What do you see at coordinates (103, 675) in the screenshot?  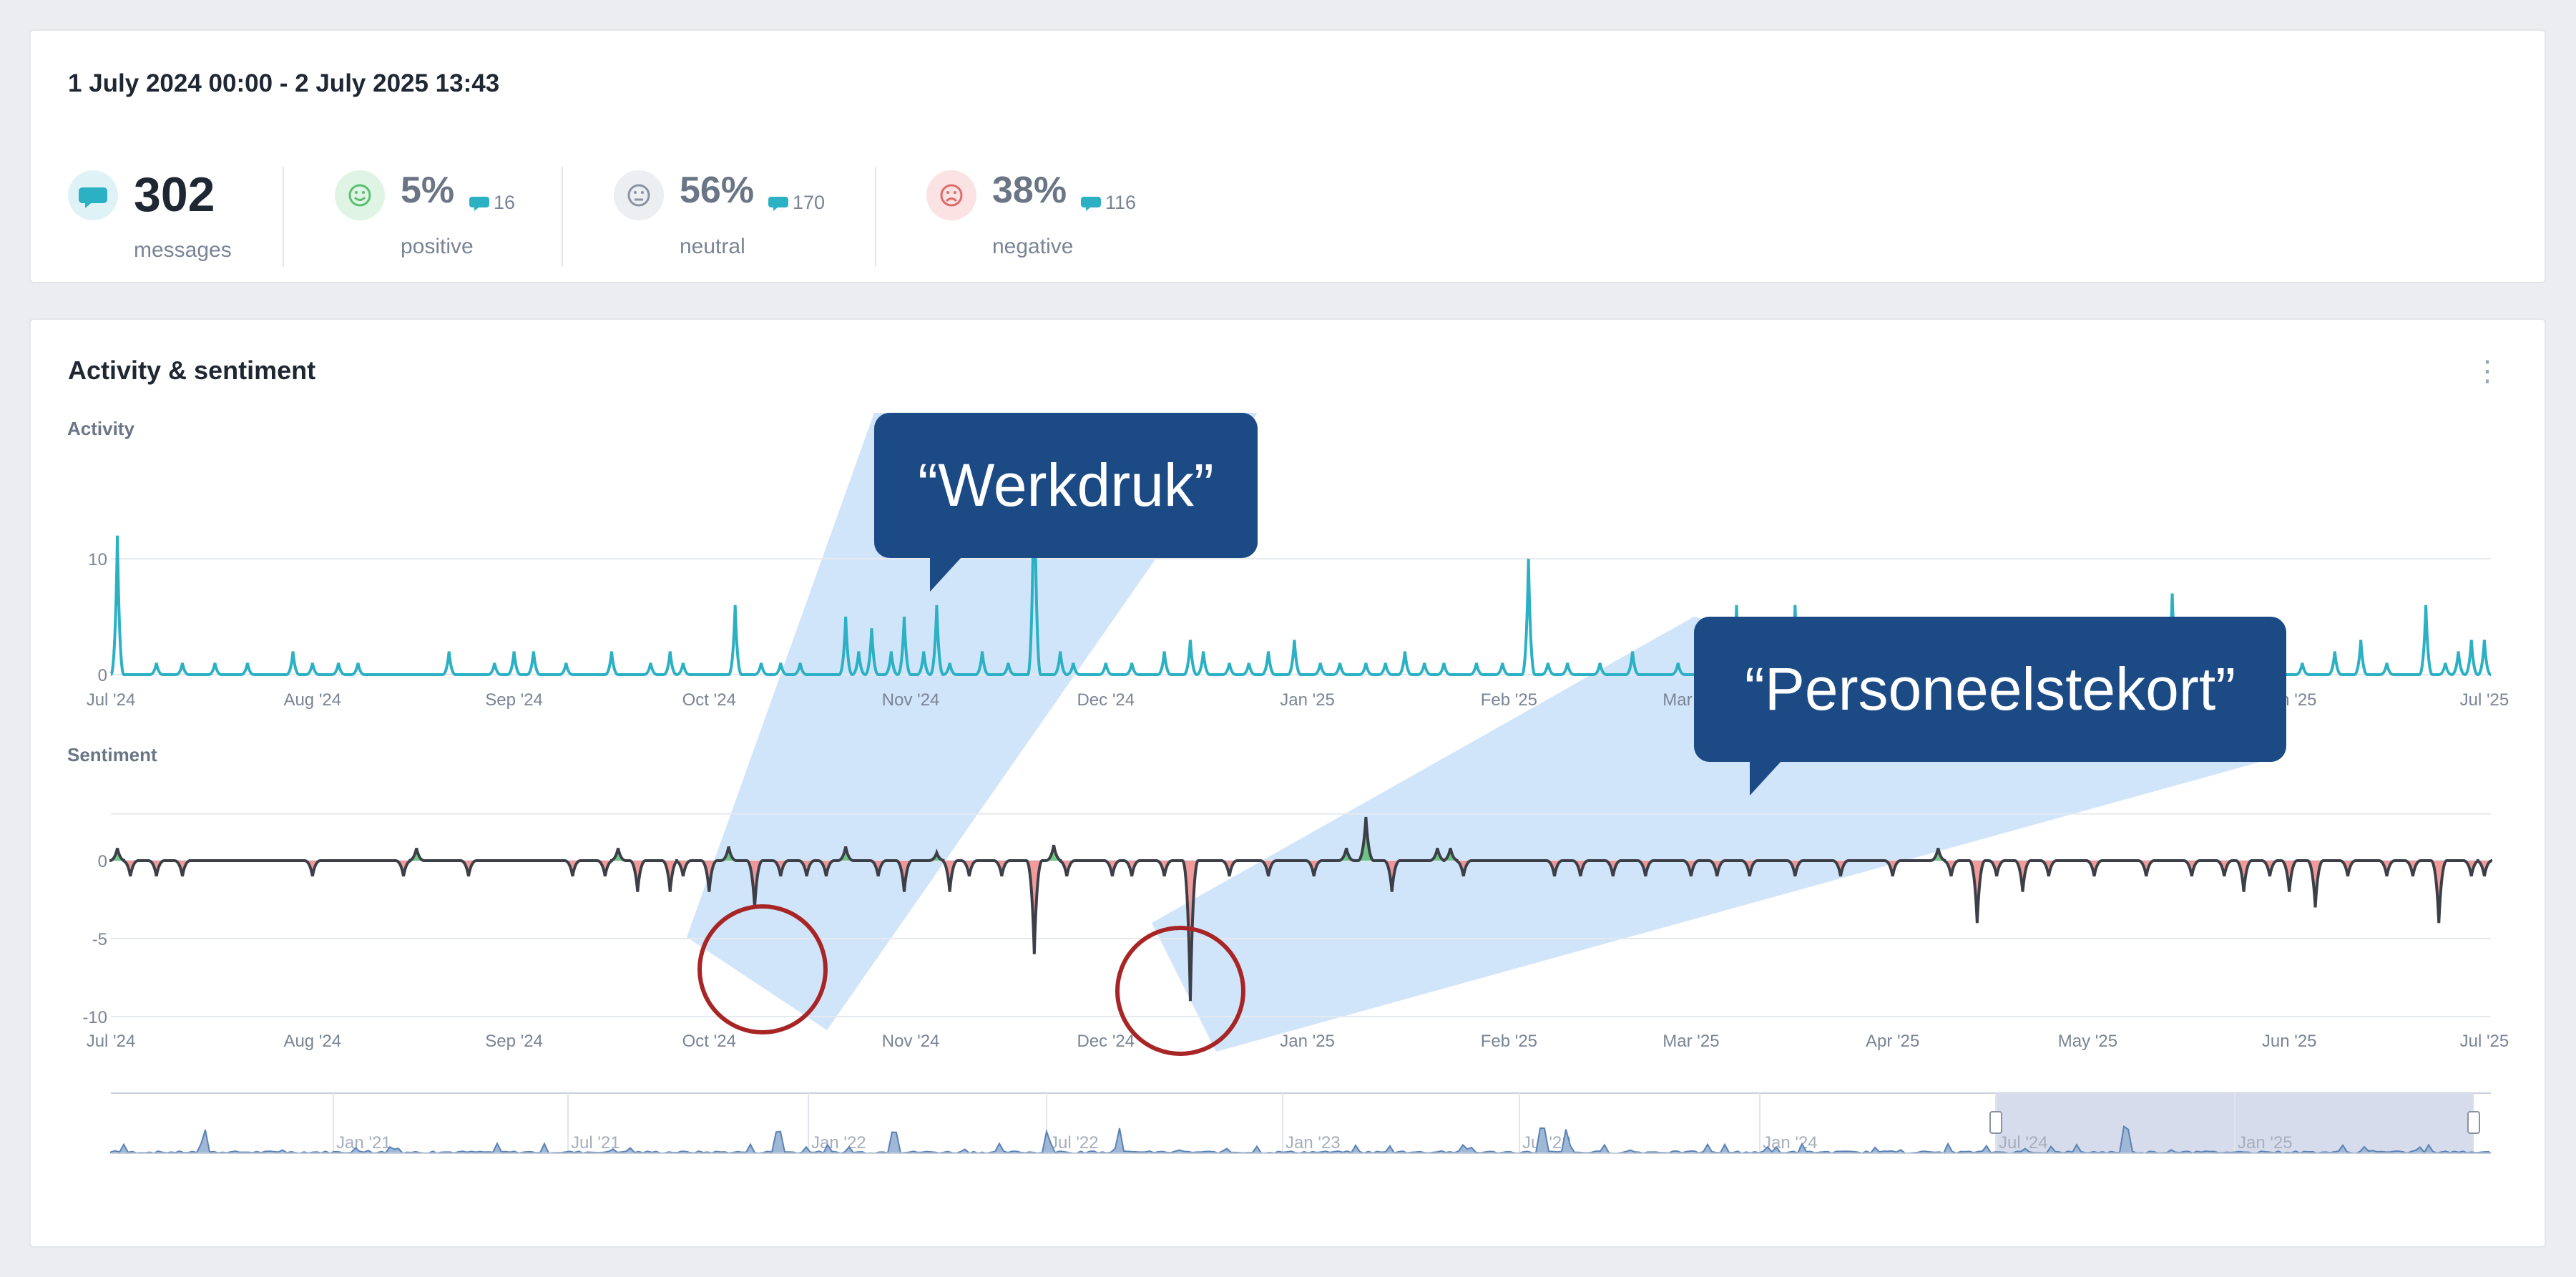 I see `y-tick-label: 0` at bounding box center [103, 675].